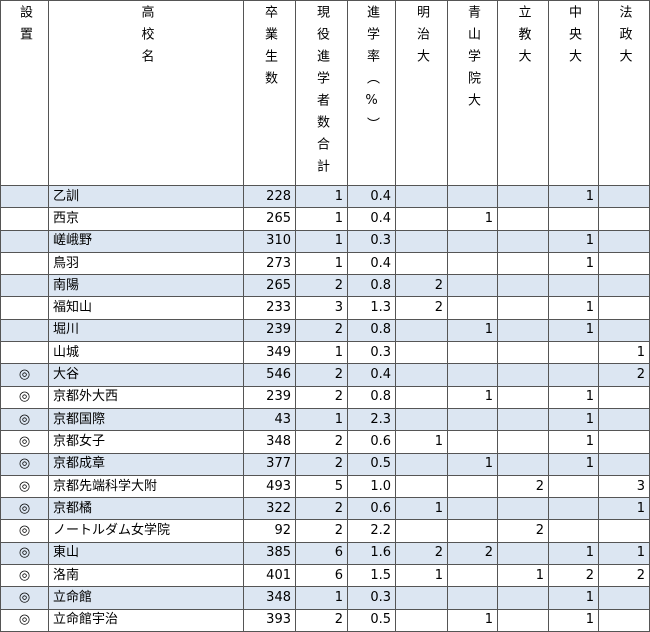  What do you see at coordinates (325, 263) in the screenshot?
I see `table-row: 鳥羽 273 1 0.4 1` at bounding box center [325, 263].